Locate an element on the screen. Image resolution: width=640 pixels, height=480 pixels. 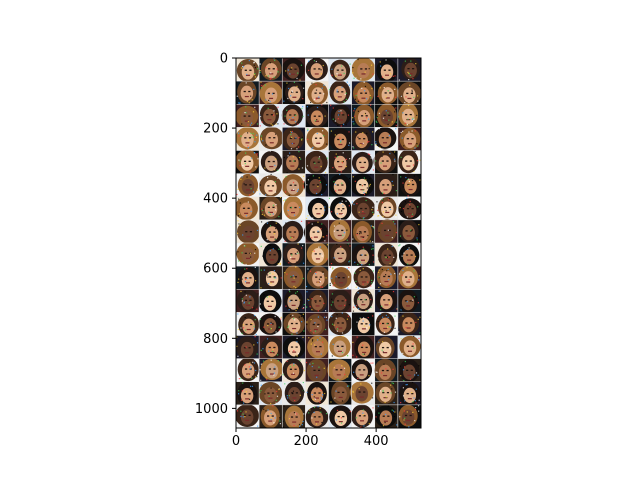
x-tick-label: 0 is located at coordinates (236, 441).